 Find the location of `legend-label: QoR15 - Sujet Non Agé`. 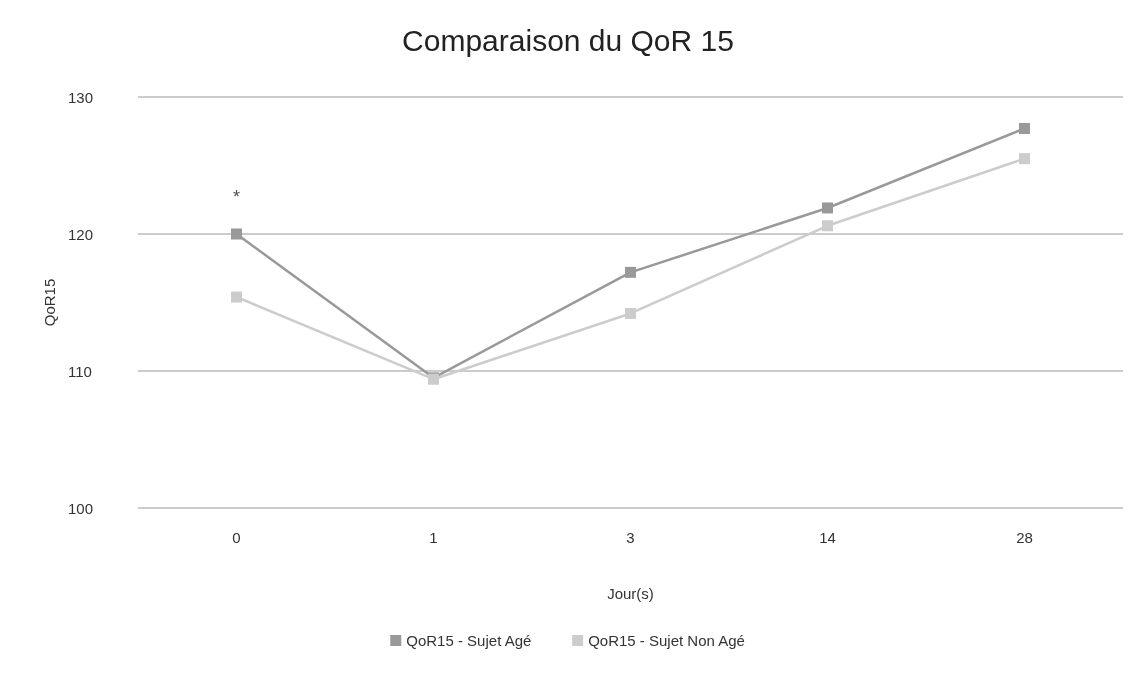

legend-label: QoR15 - Sujet Non Agé is located at coordinates (666, 640).